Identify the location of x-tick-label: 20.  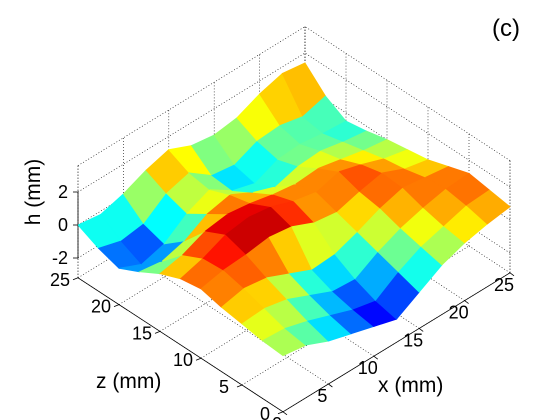
(459, 313).